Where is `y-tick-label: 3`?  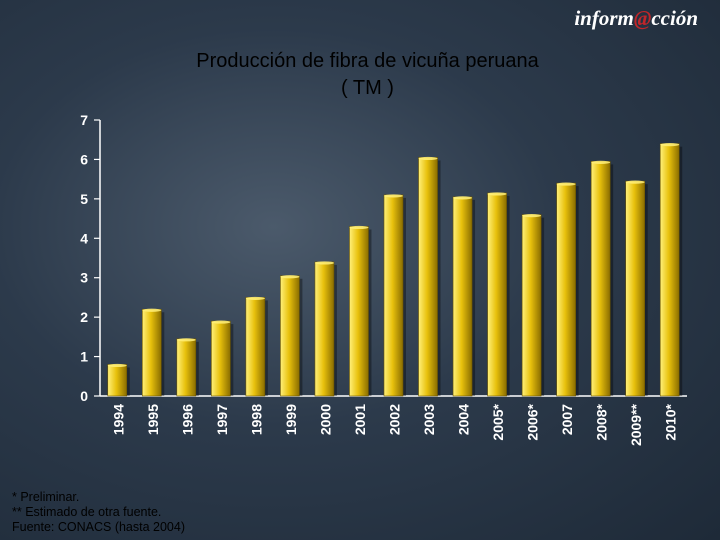 y-tick-label: 3 is located at coordinates (84, 278).